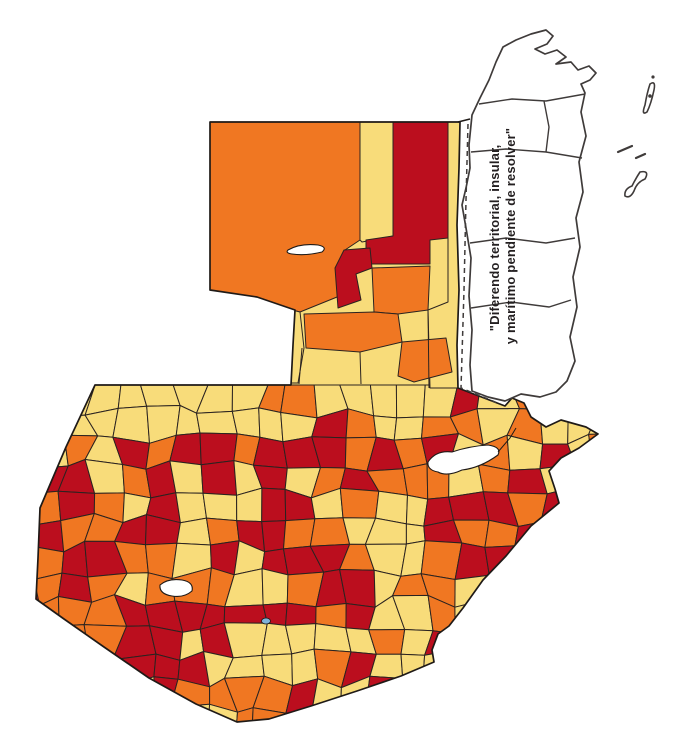 This screenshot has height=736, width=694. Describe the element at coordinates (266, 621) in the screenshot. I see `lake-amatitlan` at that location.